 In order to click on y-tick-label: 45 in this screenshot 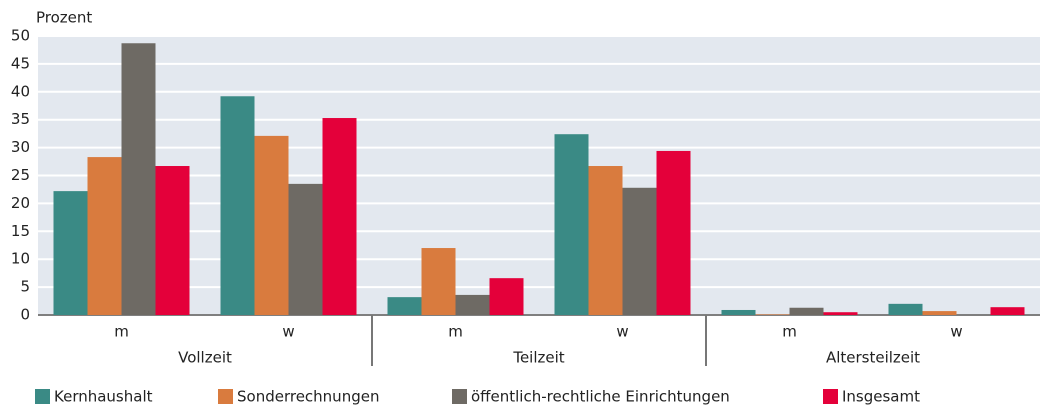, I will do `click(20, 63)`.